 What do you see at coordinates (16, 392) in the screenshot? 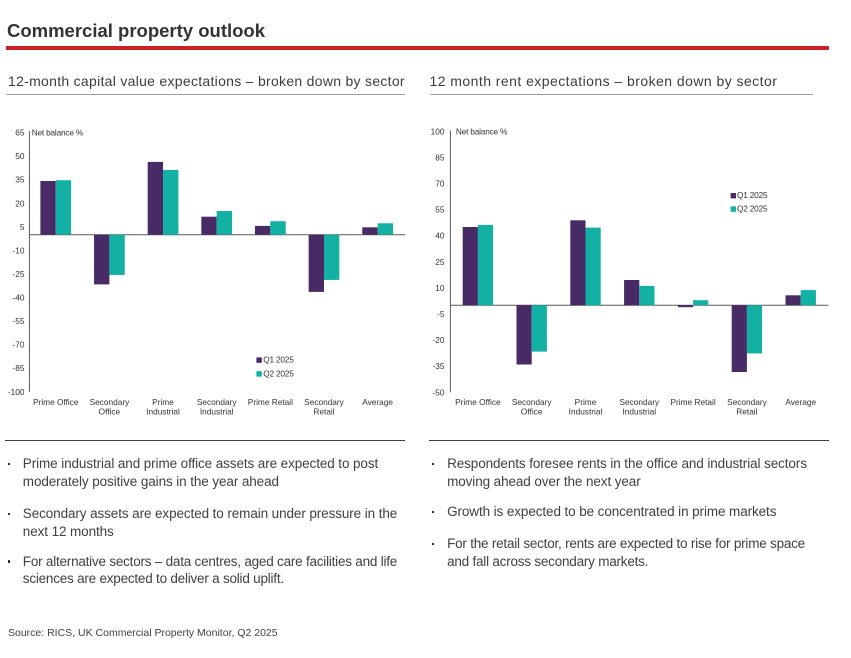
I see `svg-text: -100` at bounding box center [16, 392].